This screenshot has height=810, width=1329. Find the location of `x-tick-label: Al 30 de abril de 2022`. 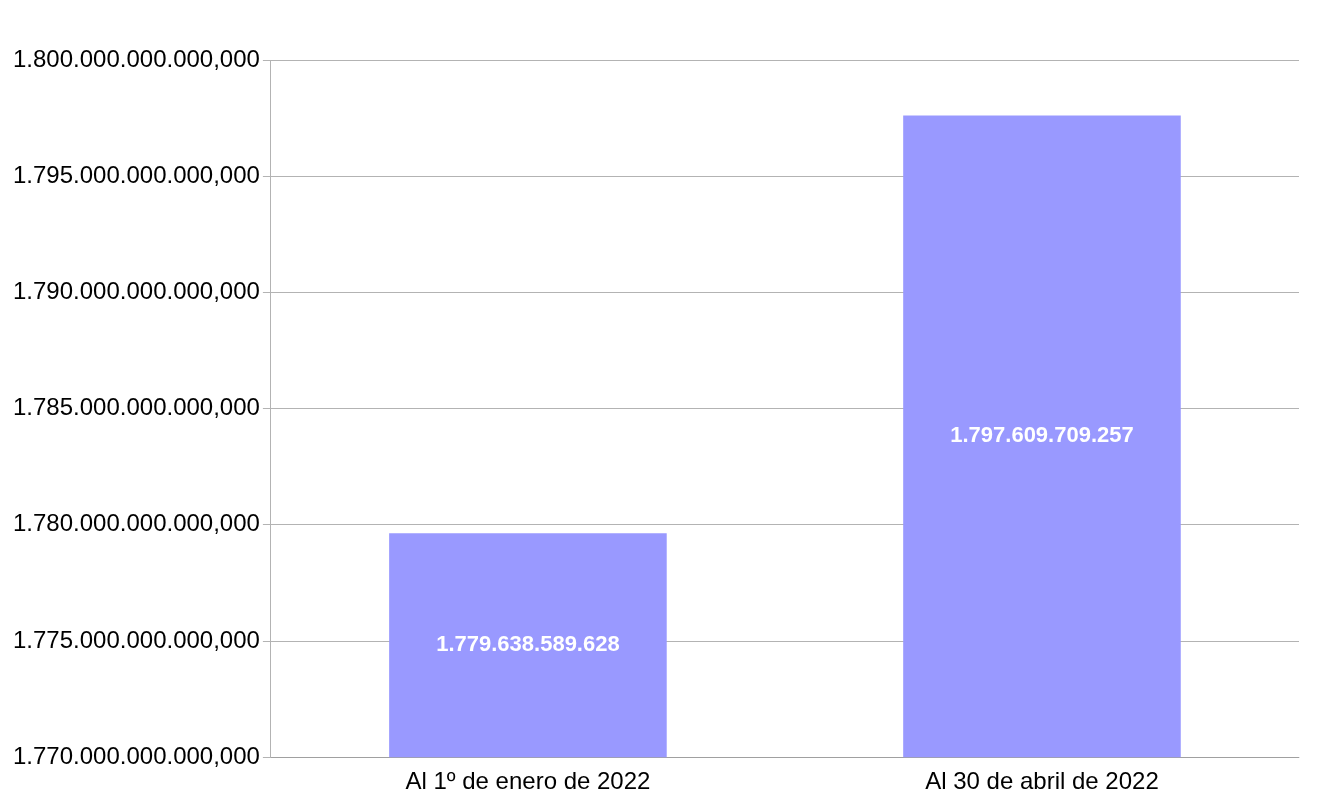

x-tick-label: Al 30 de abril de 2022 is located at coordinates (1042, 781).